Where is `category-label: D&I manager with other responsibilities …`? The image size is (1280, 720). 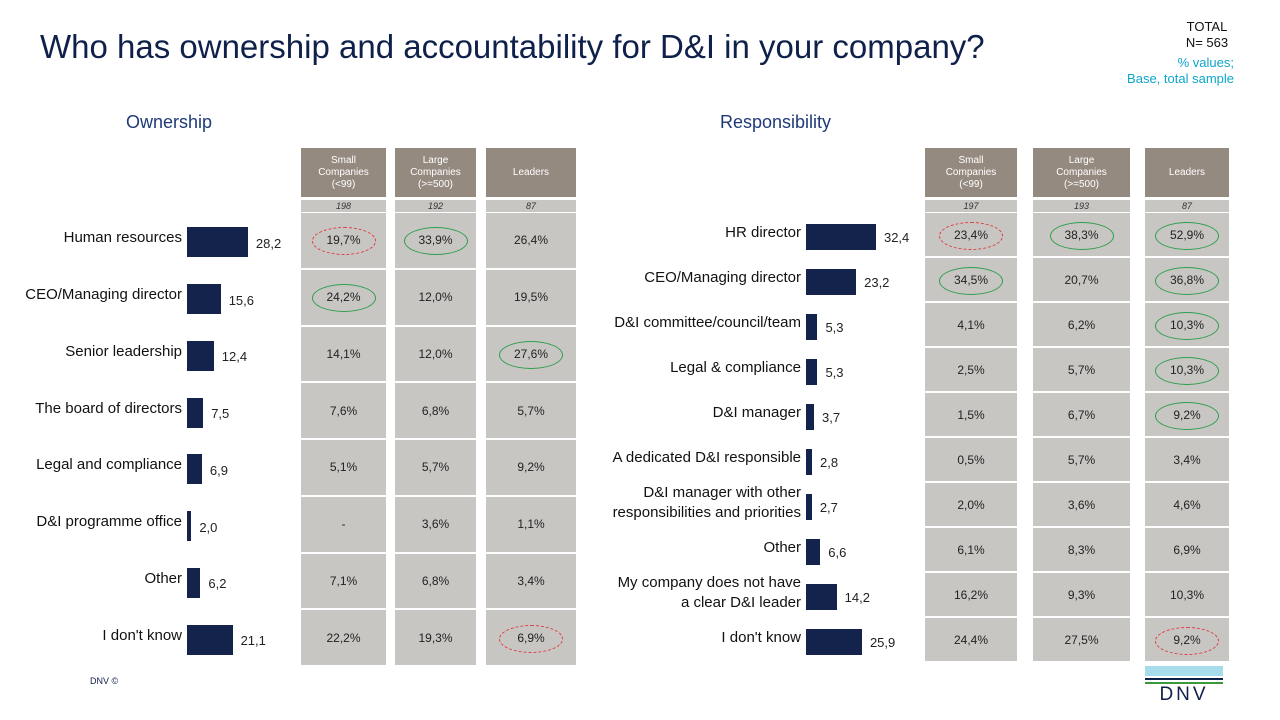
category-label: D&I manager with other responsibilities … is located at coordinates (706, 502).